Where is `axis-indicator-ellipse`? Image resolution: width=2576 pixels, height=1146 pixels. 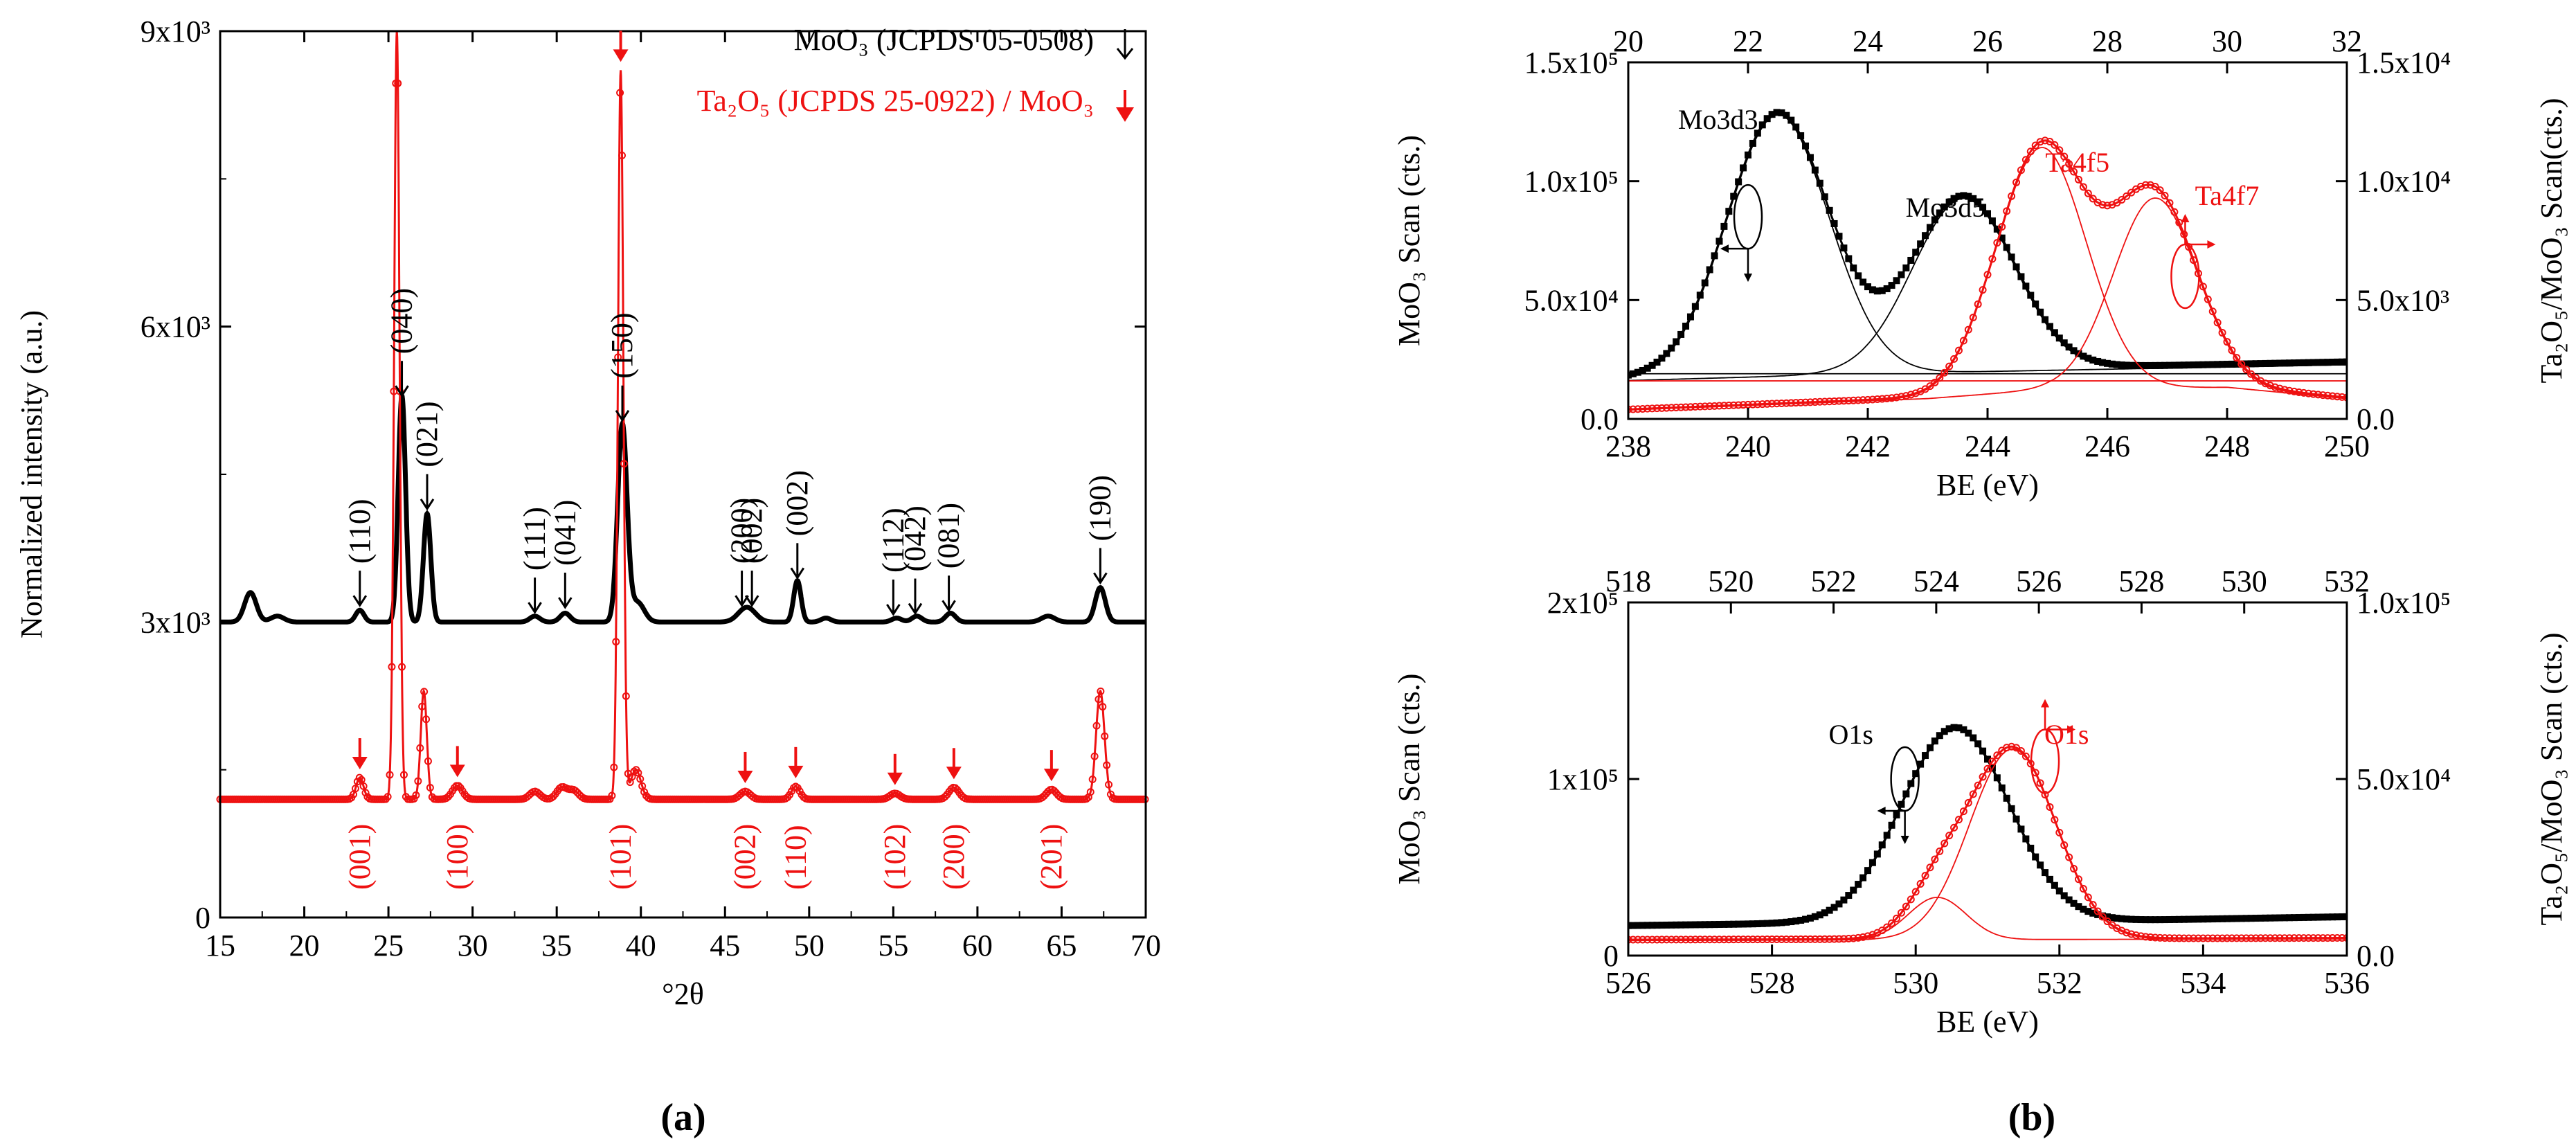
axis-indicator-ellipse is located at coordinates (1905, 779).